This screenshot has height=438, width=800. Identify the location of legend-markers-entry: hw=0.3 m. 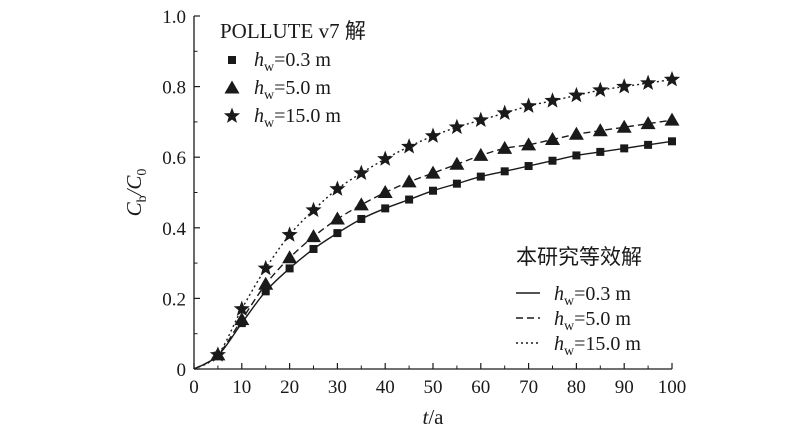
(292, 62).